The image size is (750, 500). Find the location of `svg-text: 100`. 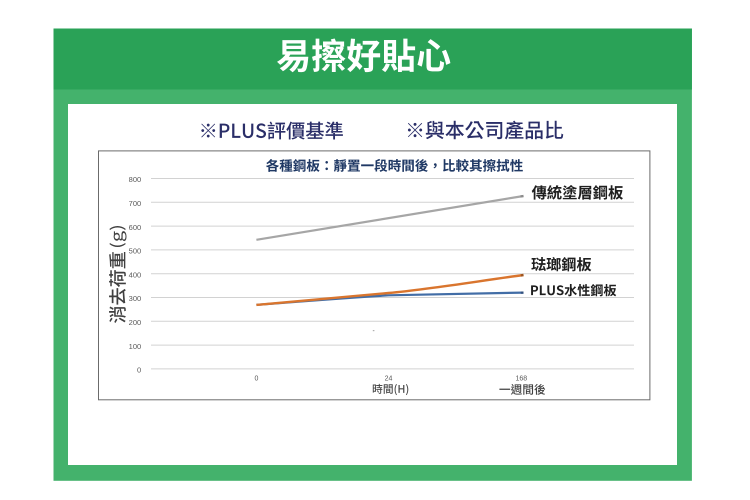

svg-text: 100 is located at coordinates (135, 346).